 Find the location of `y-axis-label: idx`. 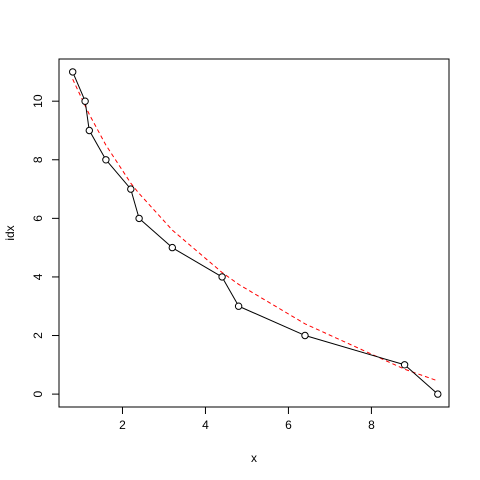

y-axis-label: idx is located at coordinates (10, 232).